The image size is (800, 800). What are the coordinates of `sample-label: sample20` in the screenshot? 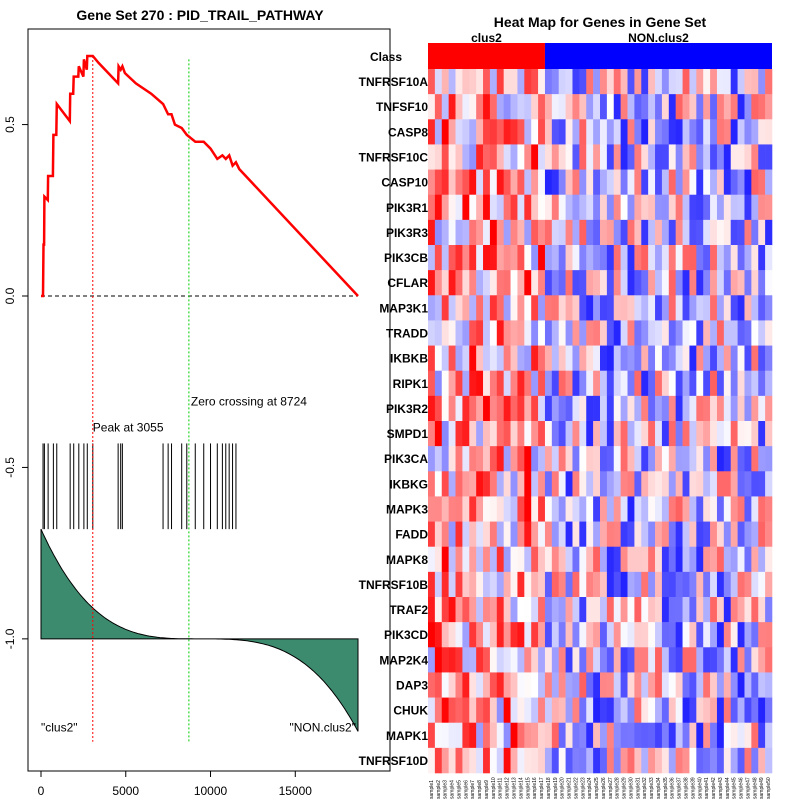 It's located at (563, 788).